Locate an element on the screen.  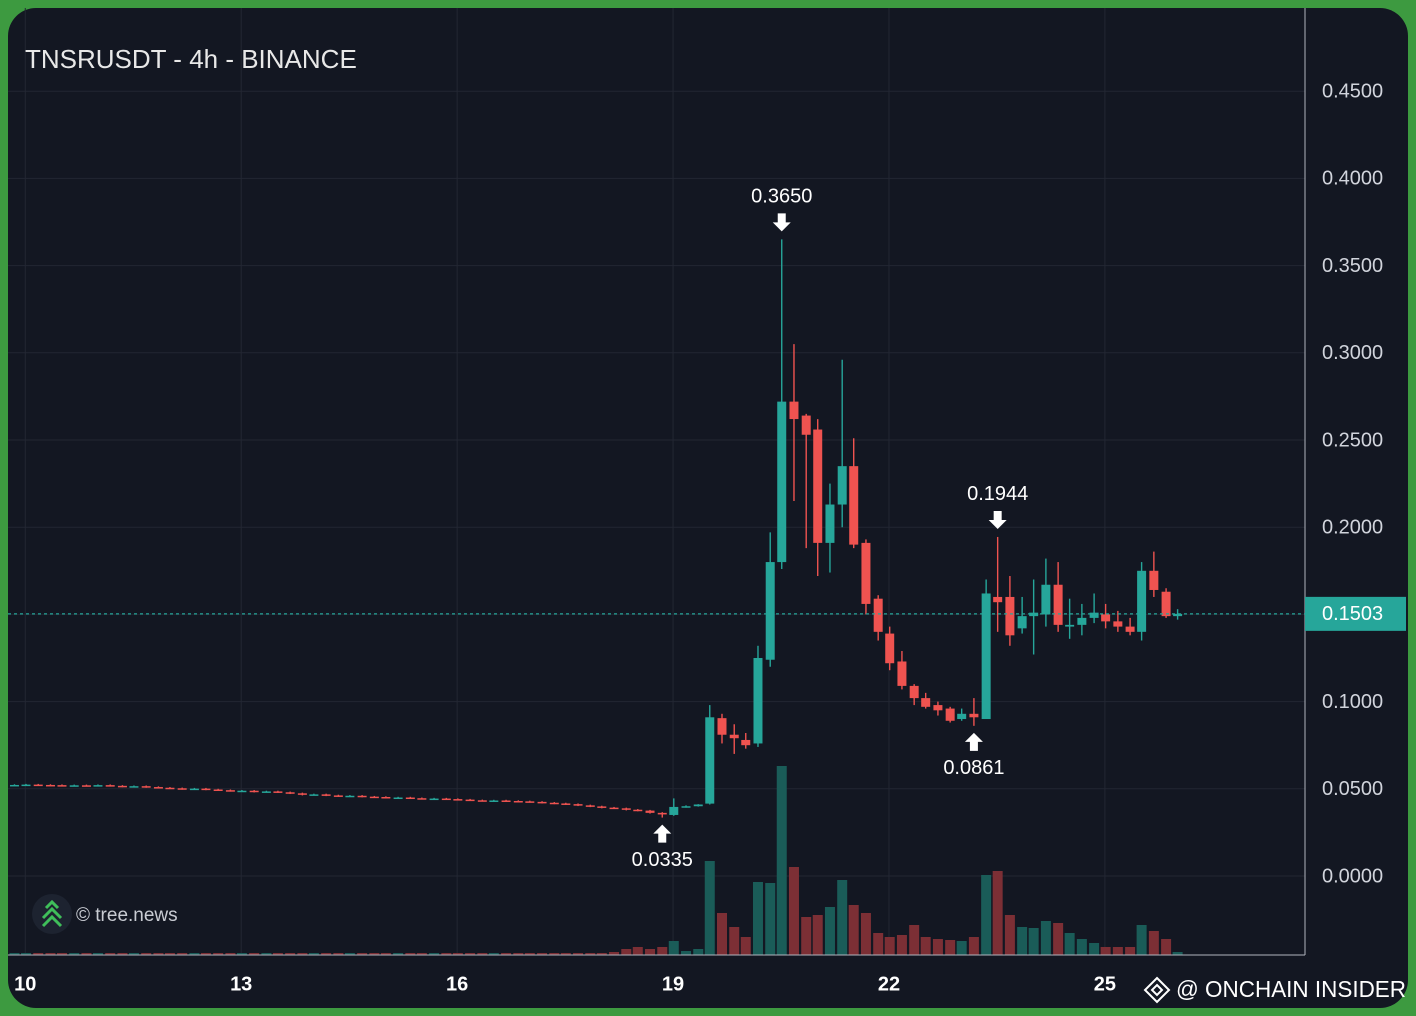
y-tick-label: 0.0500 is located at coordinates (1352, 789).